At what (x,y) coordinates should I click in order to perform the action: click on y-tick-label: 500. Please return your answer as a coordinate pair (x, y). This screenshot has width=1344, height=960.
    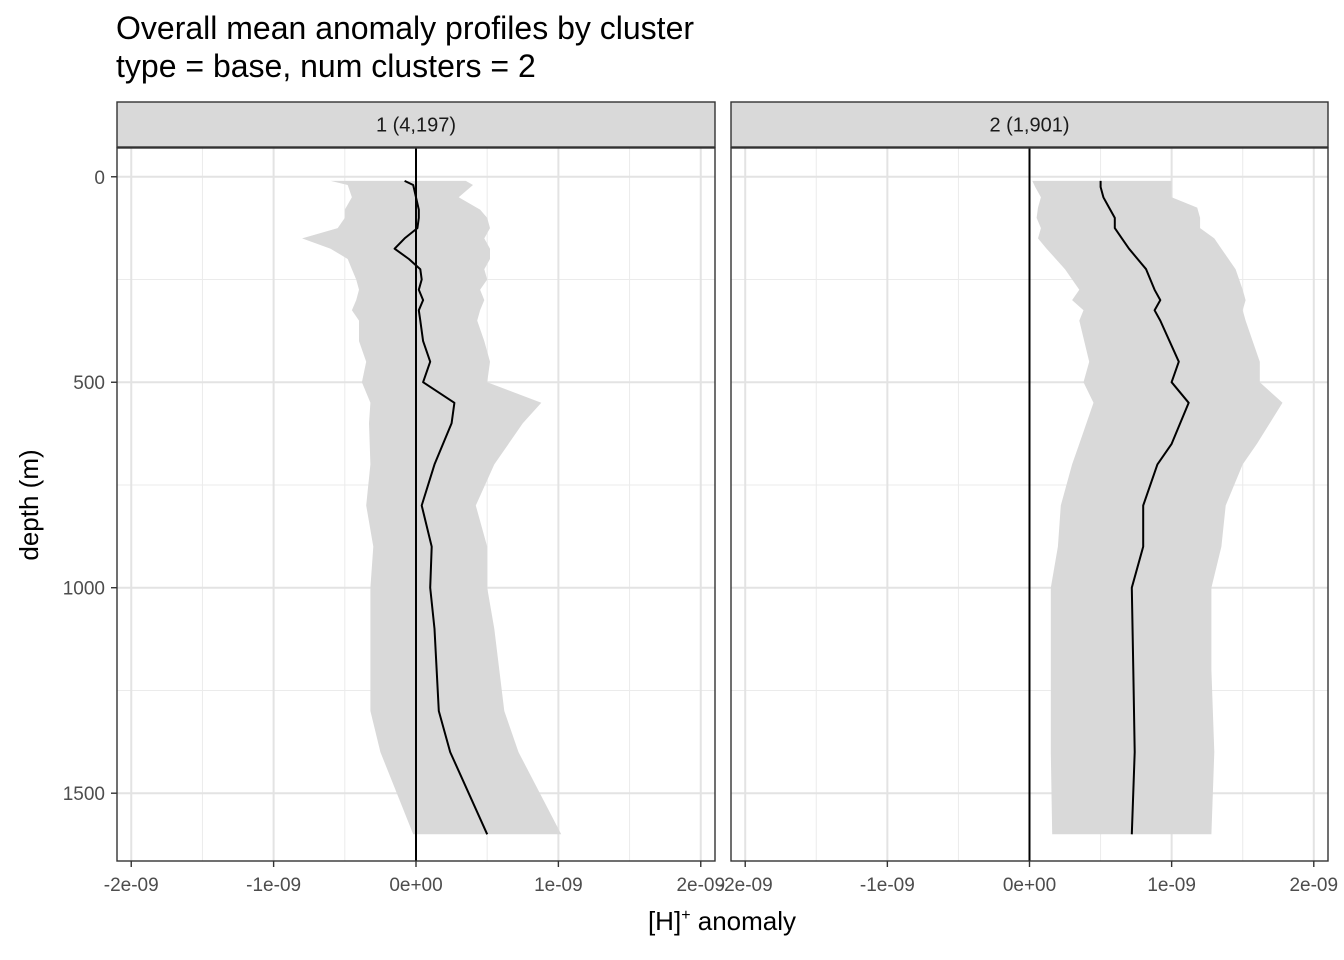
    Looking at the image, I should click on (89, 383).